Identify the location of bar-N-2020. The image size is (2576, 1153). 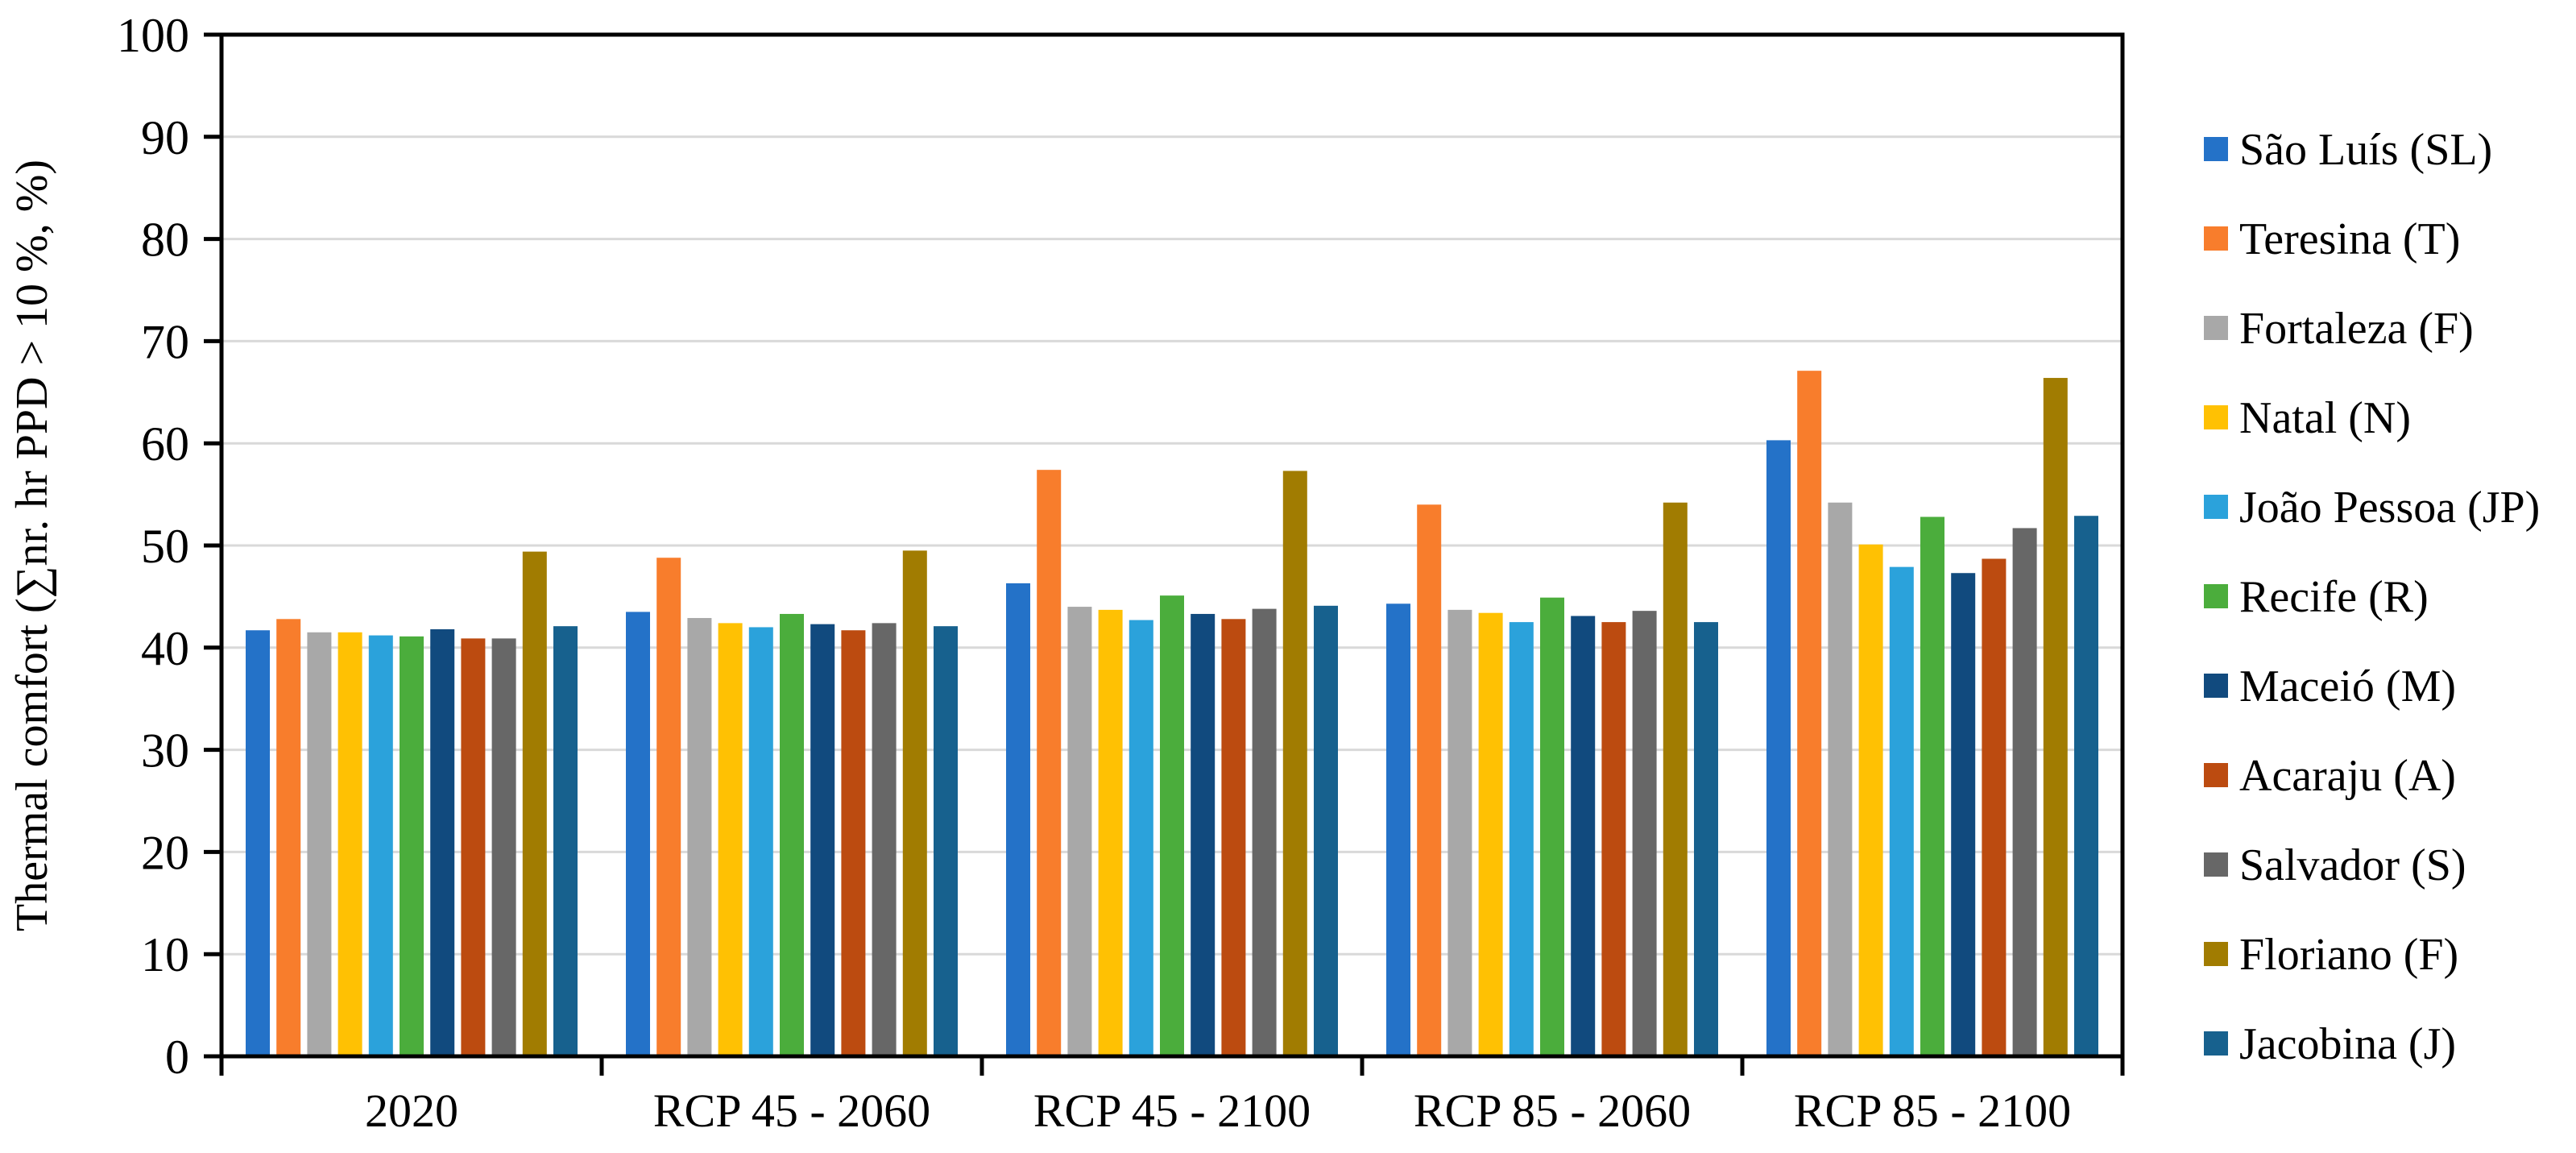
(350, 844).